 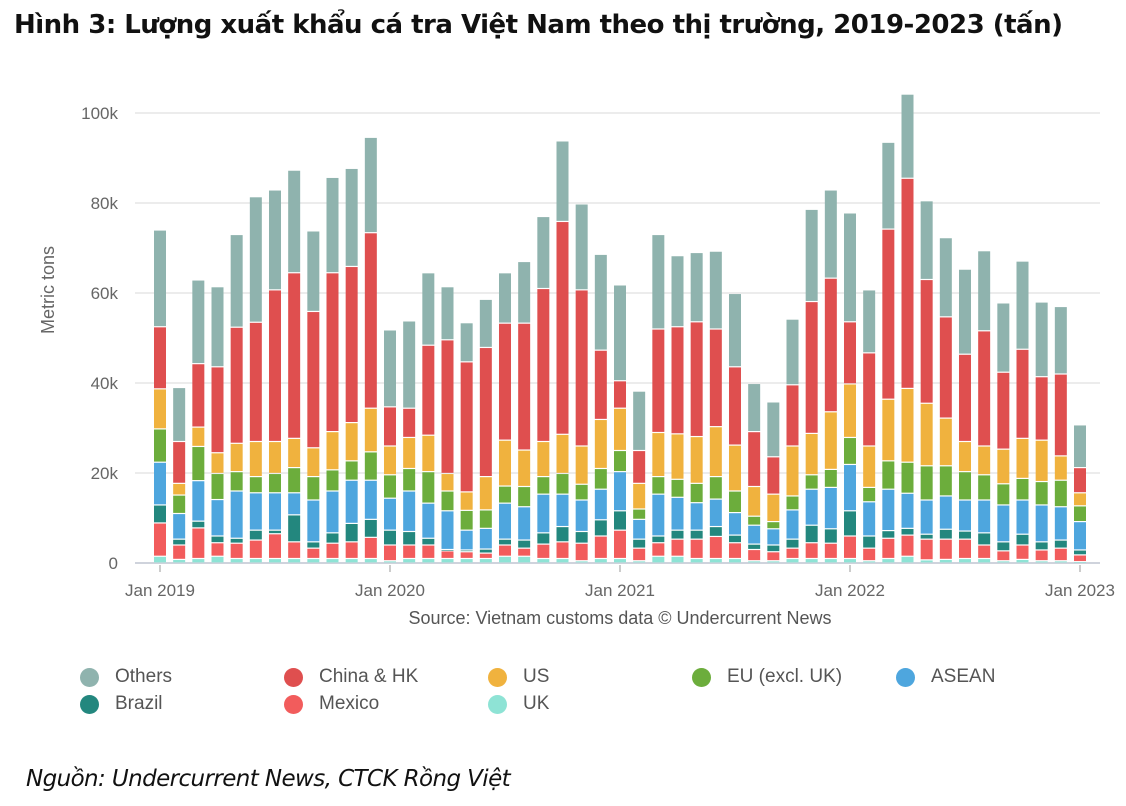 I want to click on legend-item-eu-excl-uk-: EU (excl. UK), so click(x=767, y=677).